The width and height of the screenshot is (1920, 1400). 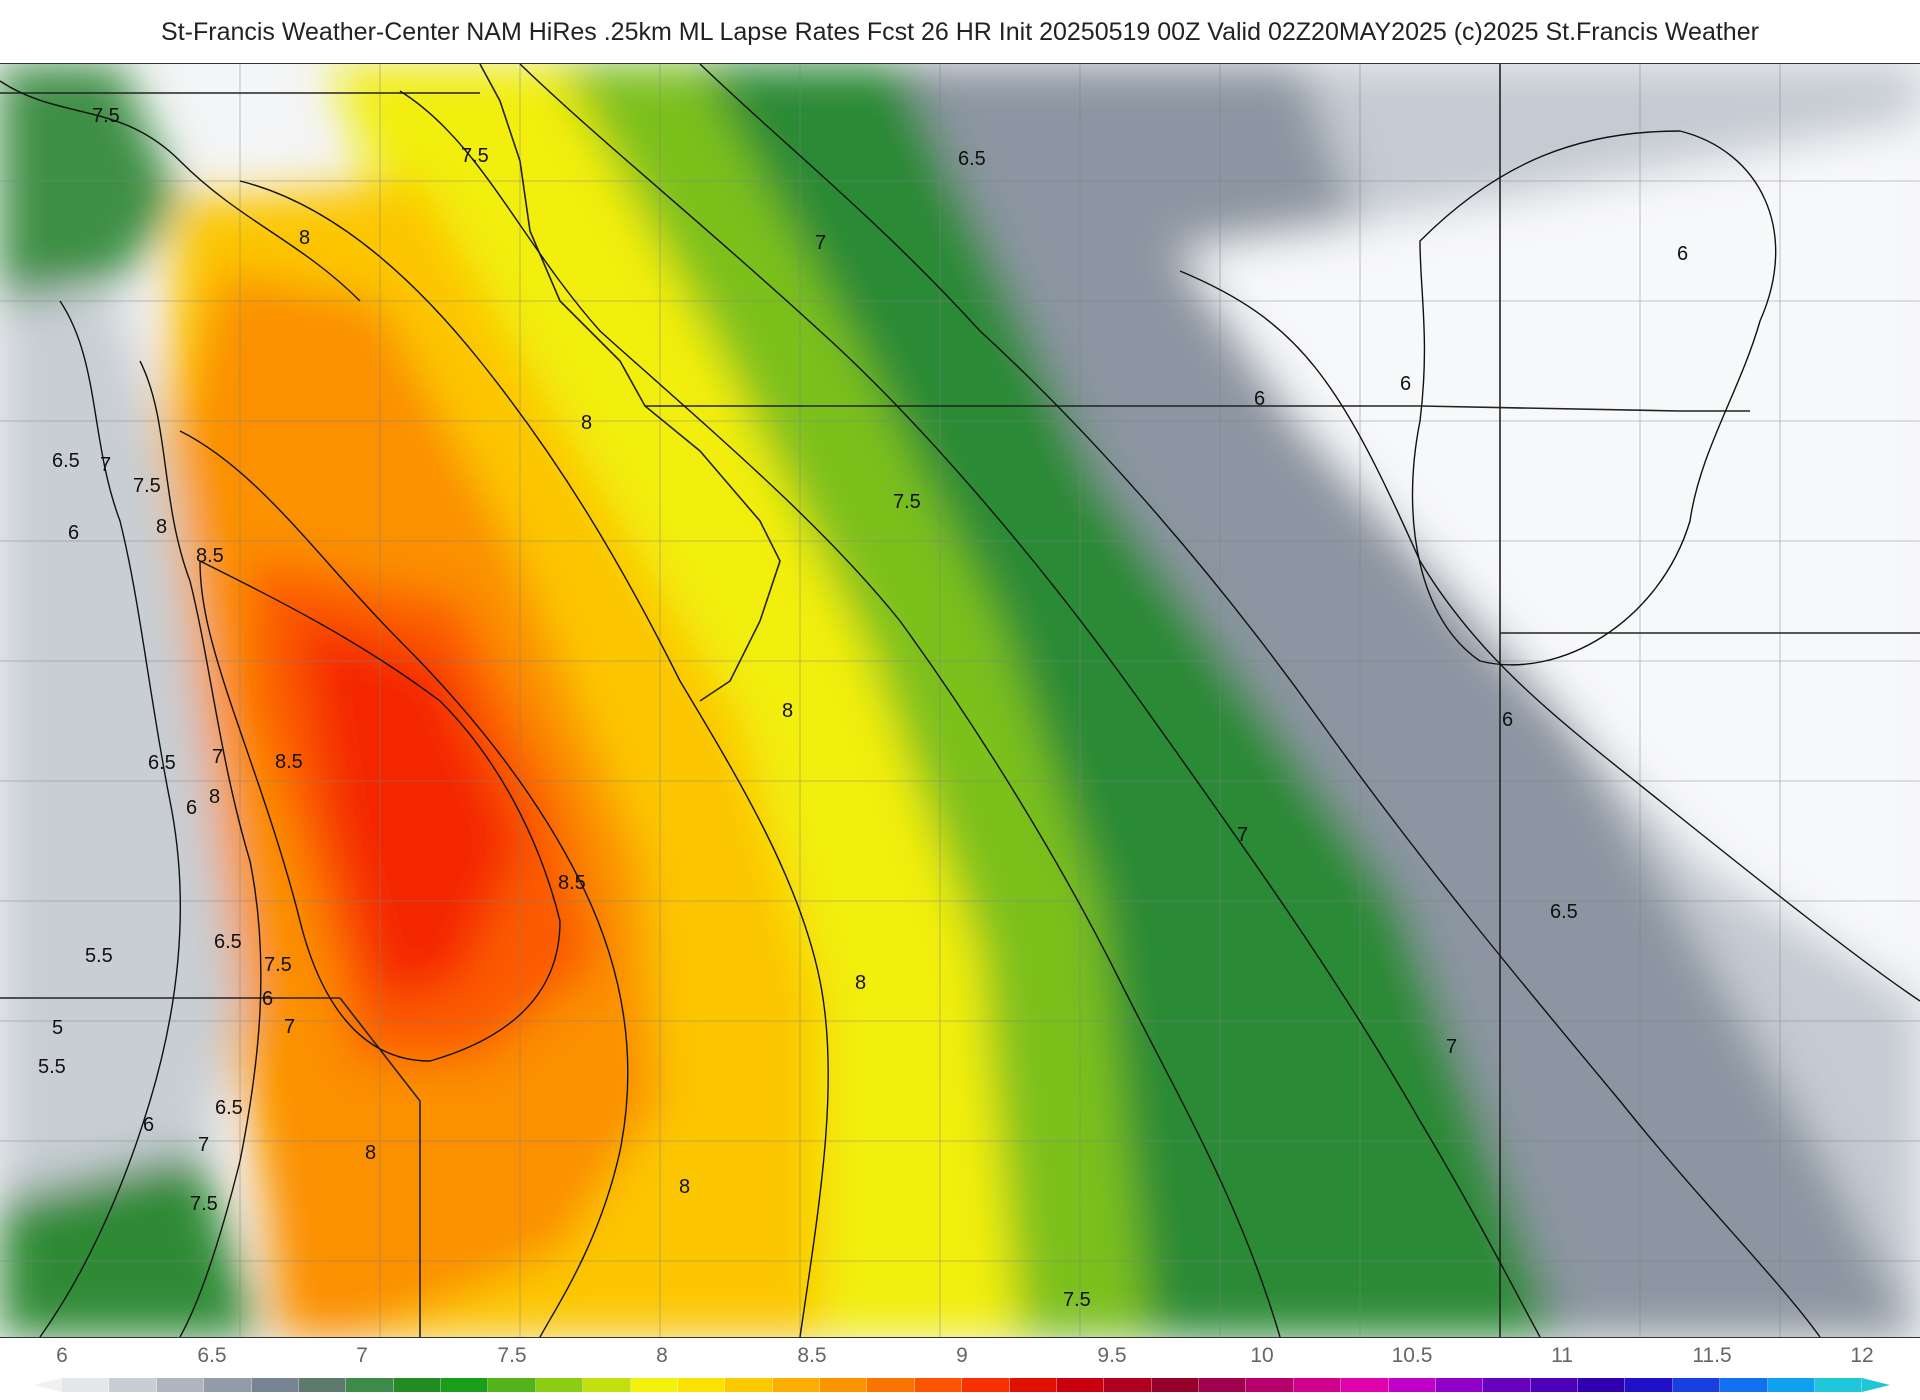 What do you see at coordinates (662, 1355) in the screenshot?
I see `colorbar-tick-label: 8` at bounding box center [662, 1355].